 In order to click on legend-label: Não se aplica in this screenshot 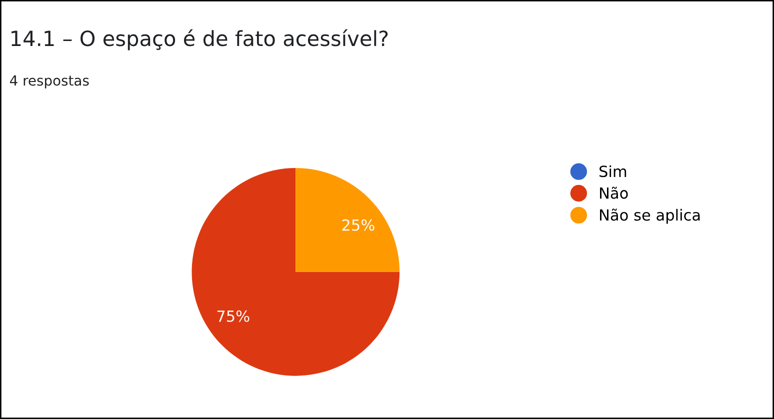, I will do `click(650, 216)`.